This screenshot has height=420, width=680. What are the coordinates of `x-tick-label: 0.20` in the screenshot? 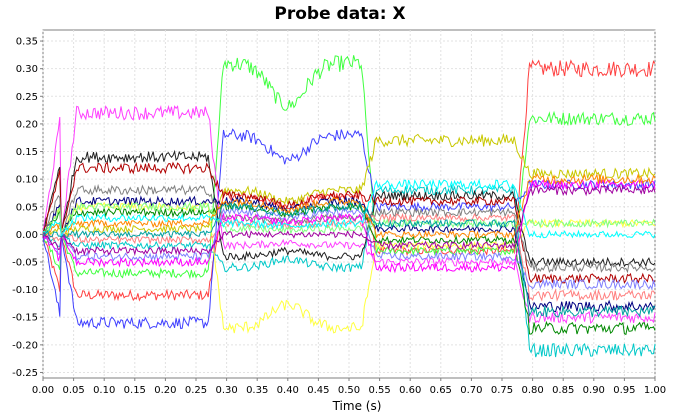 It's located at (165, 390).